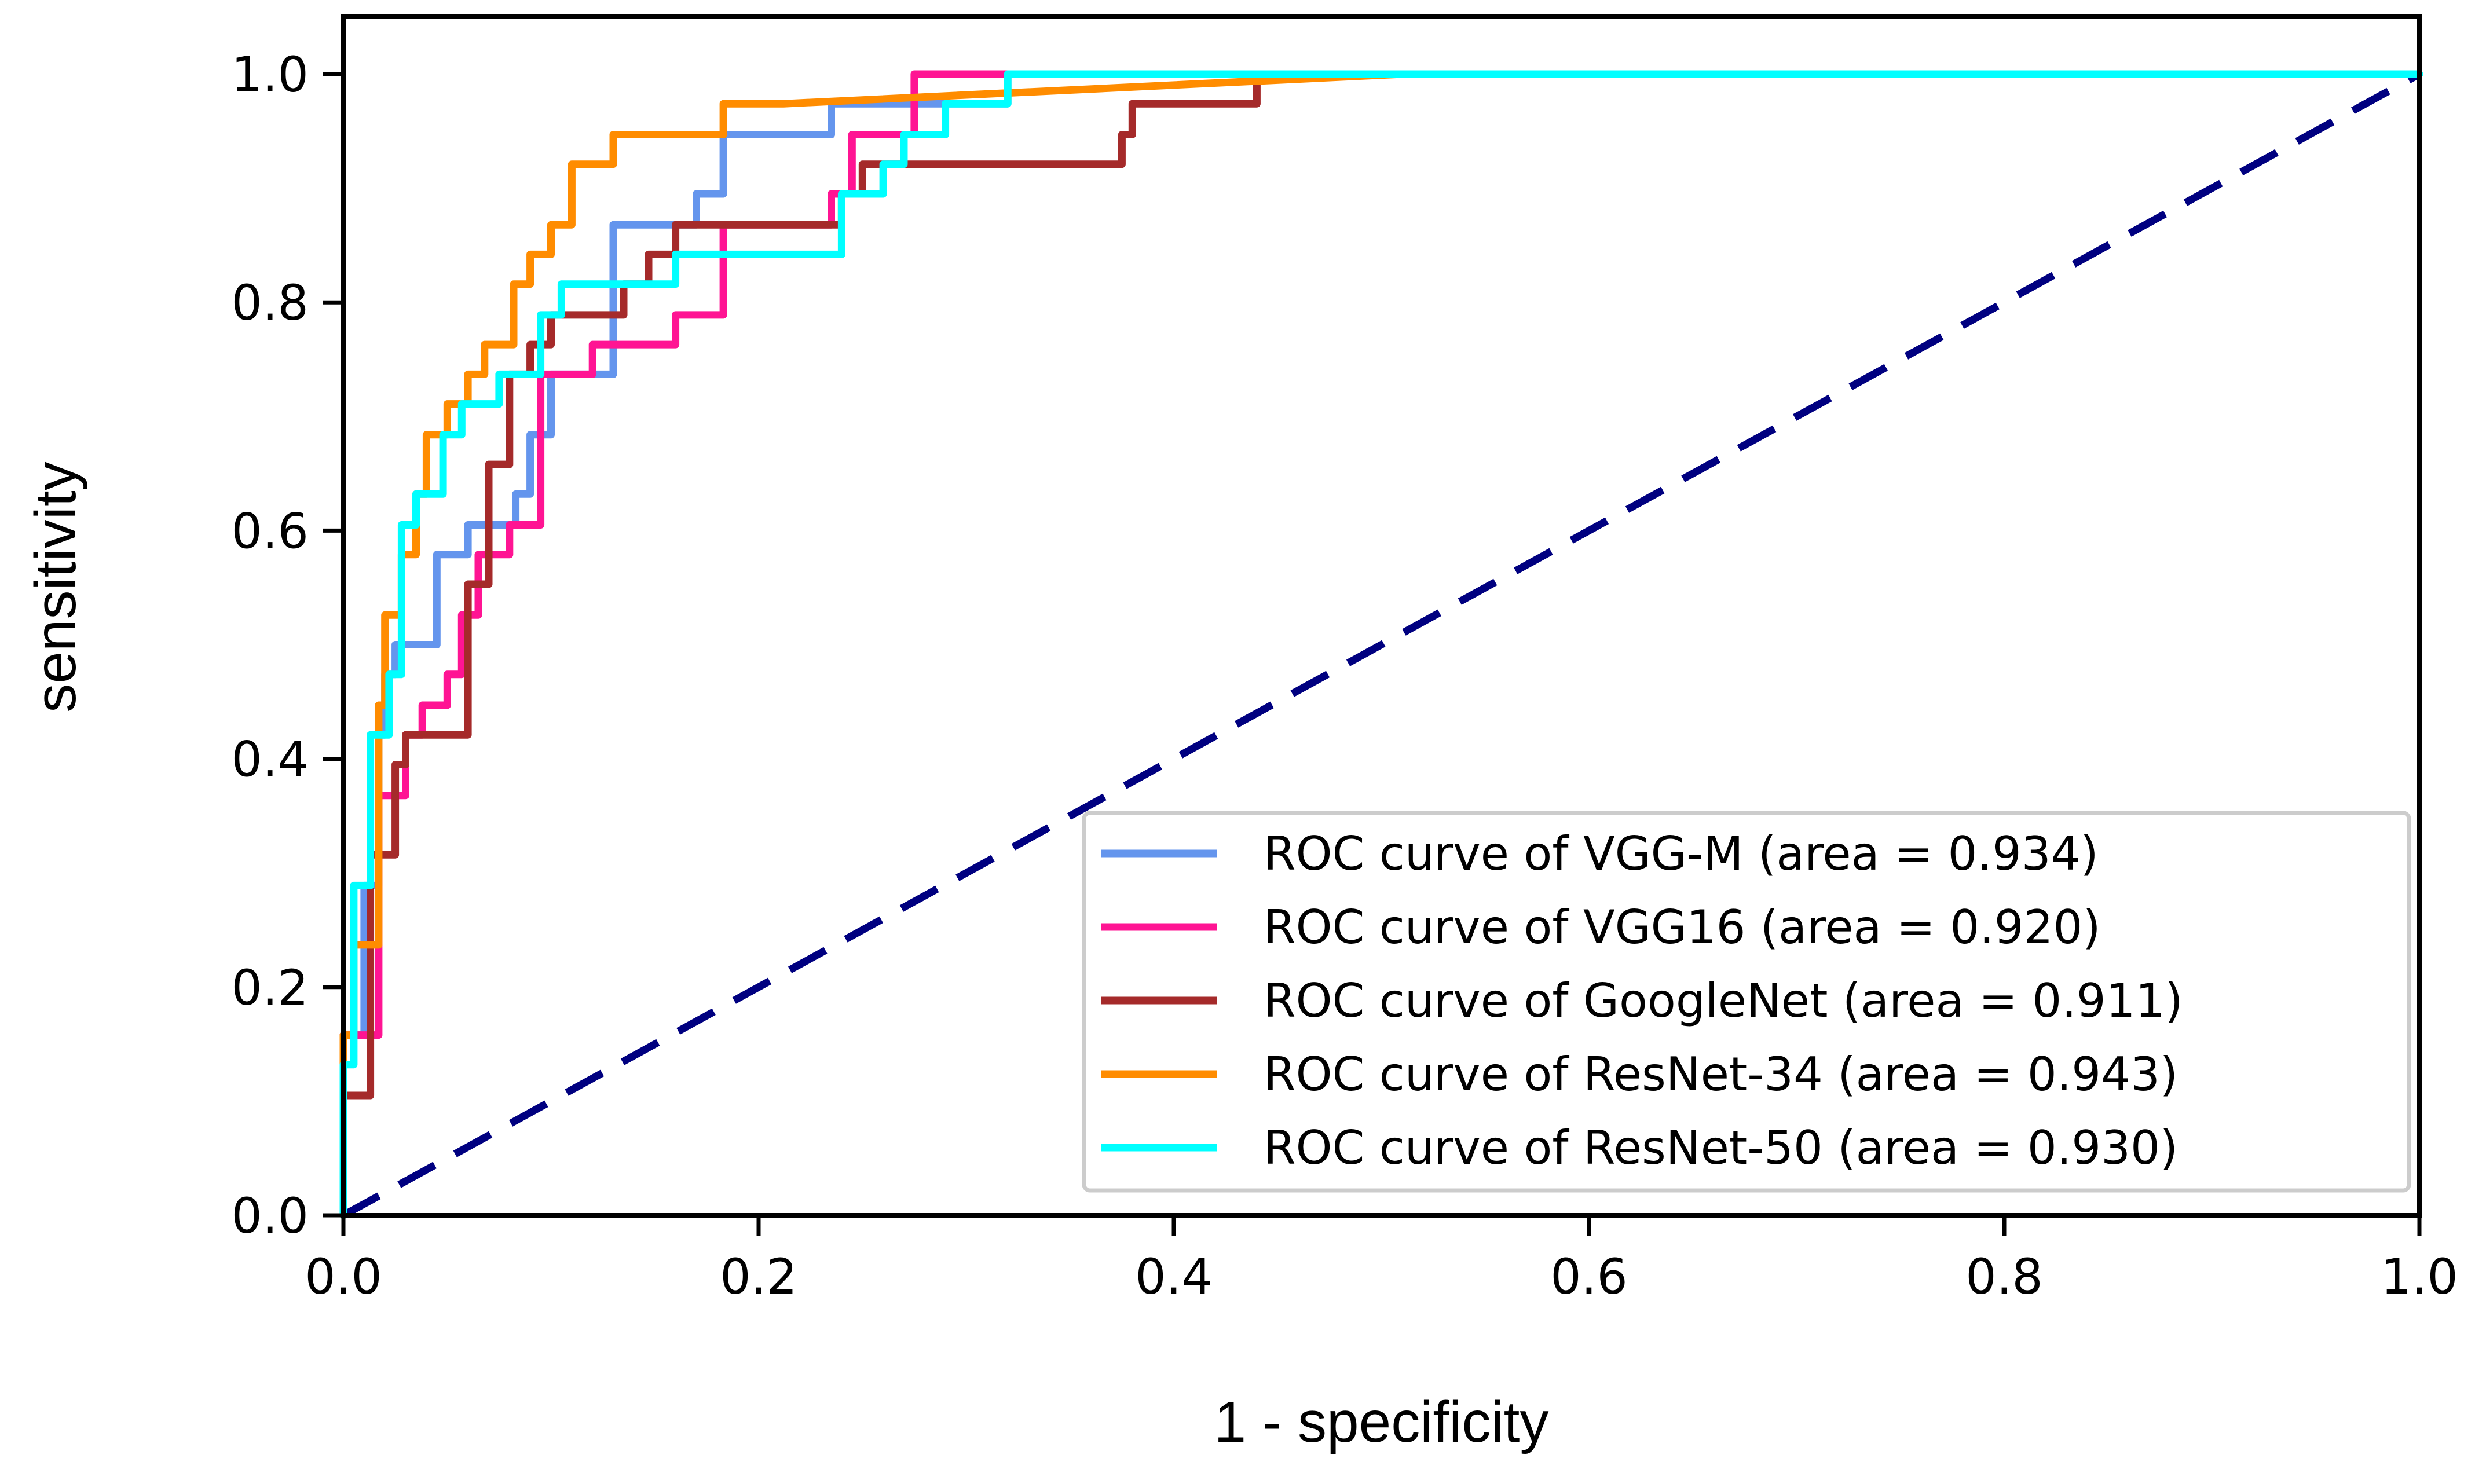 The width and height of the screenshot is (2486, 1484). Describe the element at coordinates (758, 1276) in the screenshot. I see `x-tick-label: 0.2` at that location.